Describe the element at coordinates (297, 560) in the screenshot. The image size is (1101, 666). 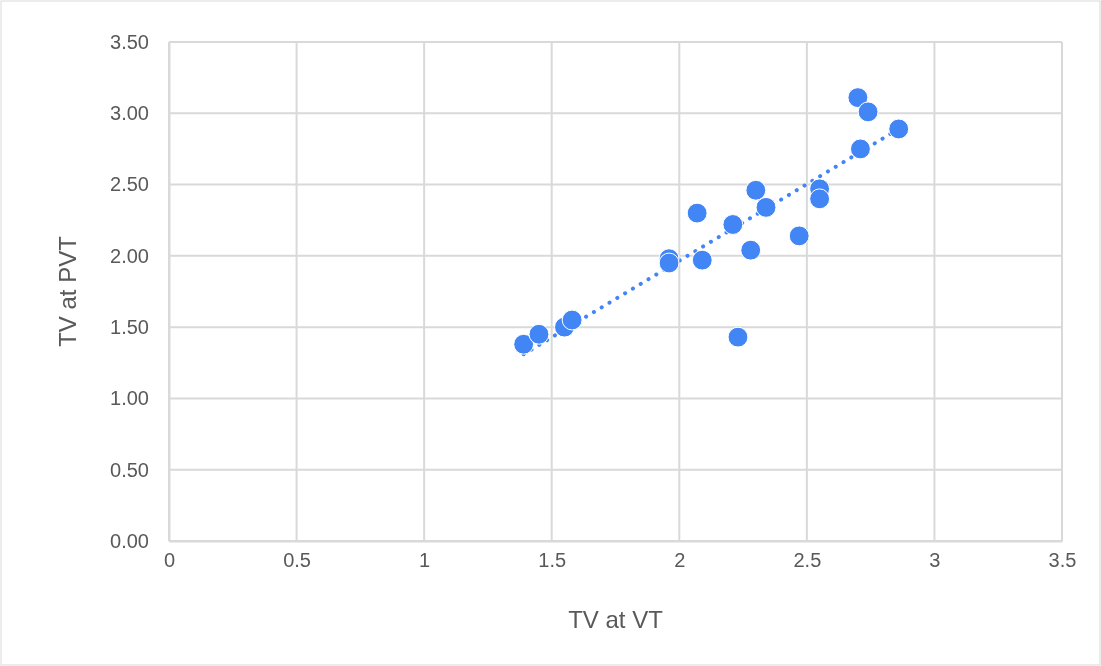
I see `x-tick-label: 0.5` at that location.